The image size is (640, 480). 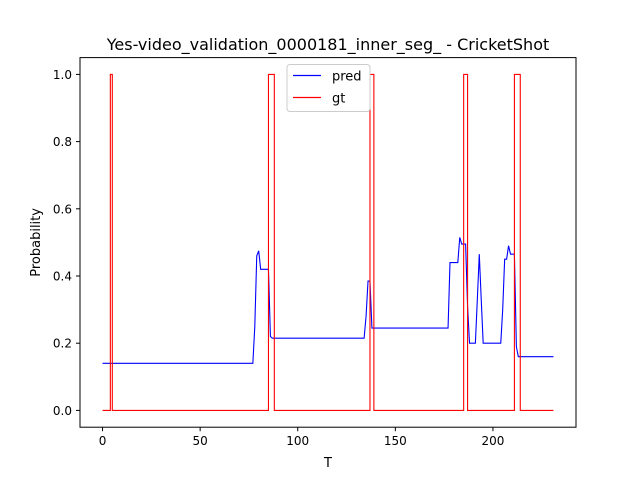 What do you see at coordinates (327, 463) in the screenshot?
I see `x-axis-label: T` at bounding box center [327, 463].